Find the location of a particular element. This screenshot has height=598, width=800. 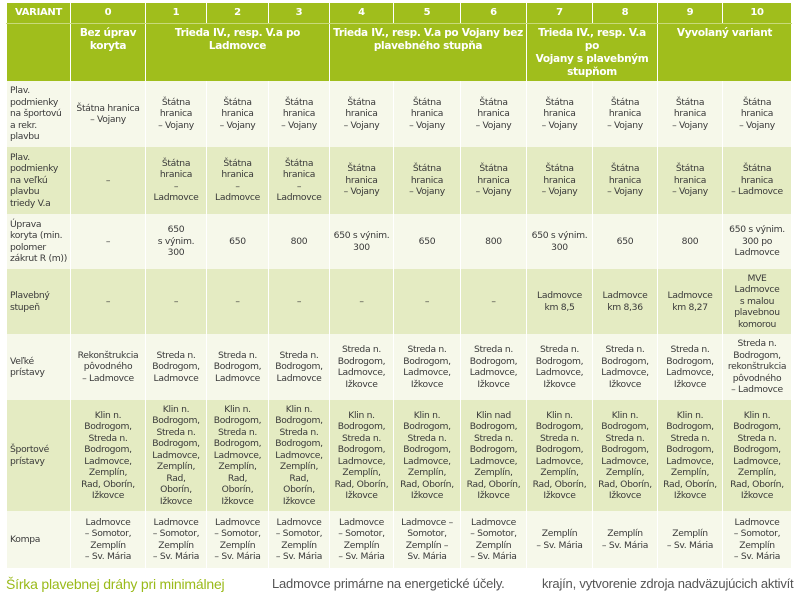

variant-1: 1 is located at coordinates (176, 13).